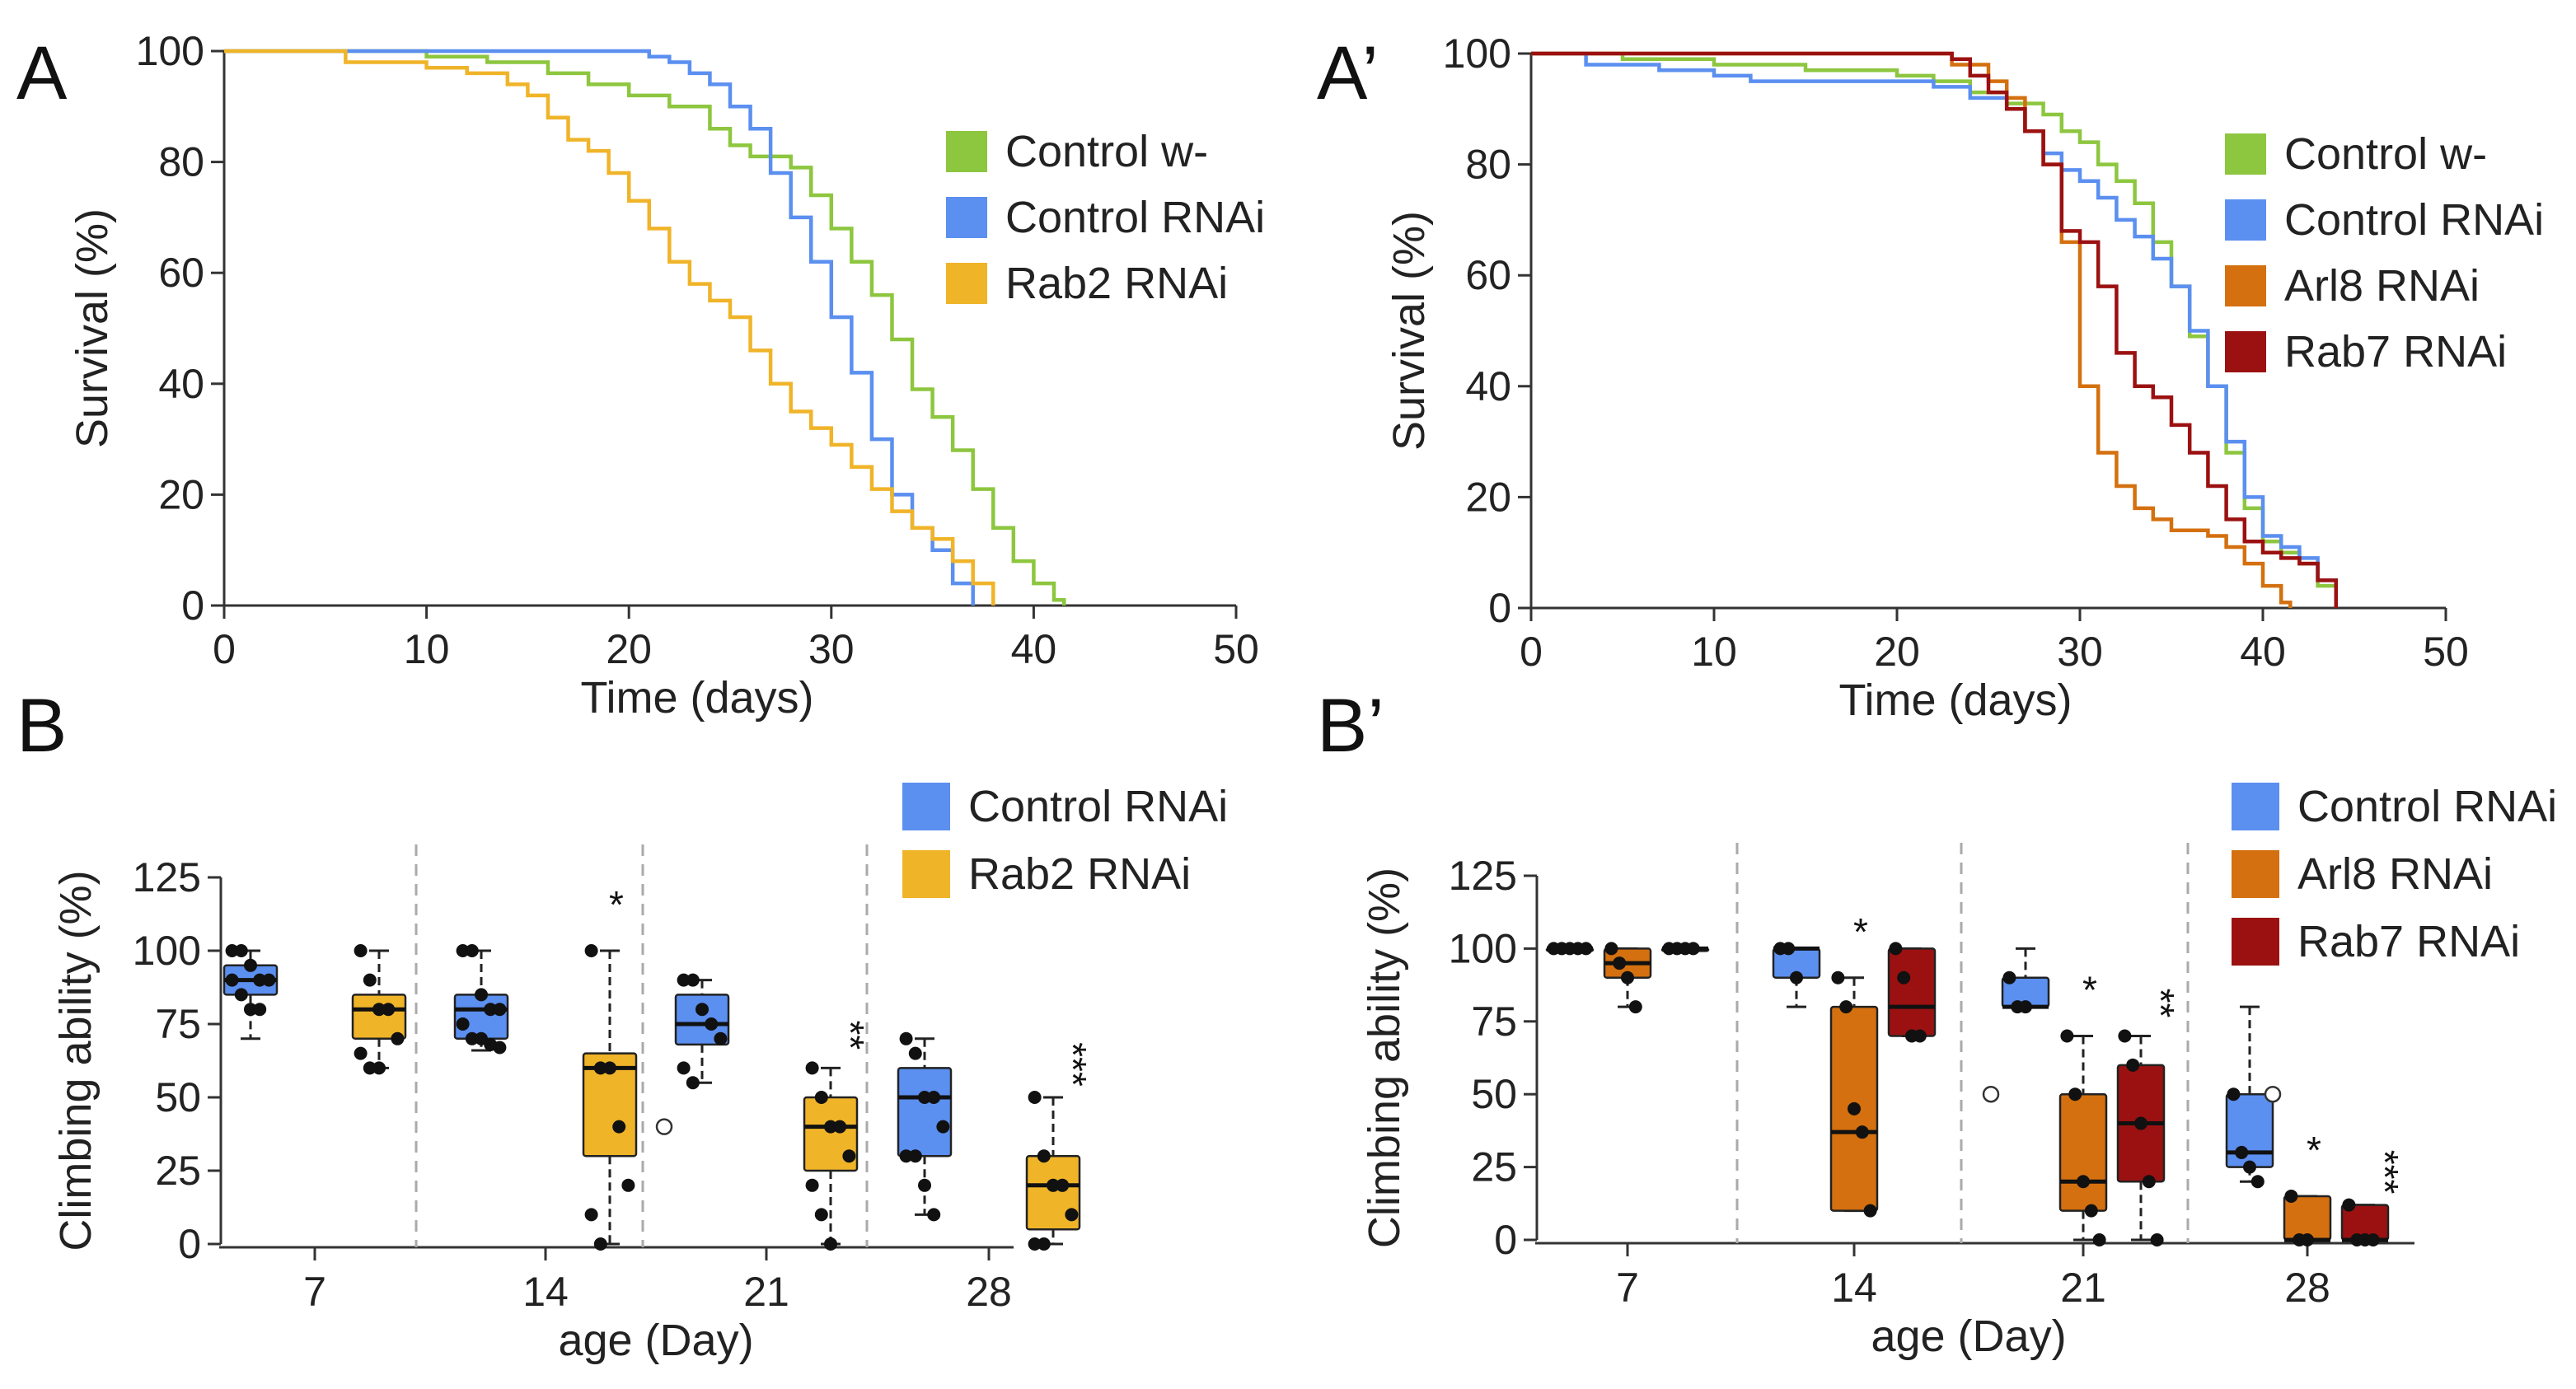  What do you see at coordinates (181, 384) in the screenshot?
I see `y-tick-label: 40` at bounding box center [181, 384].